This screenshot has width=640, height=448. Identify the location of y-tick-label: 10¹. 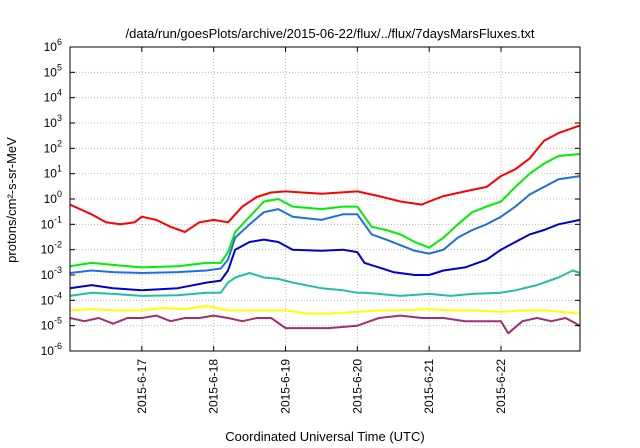
(53, 172).